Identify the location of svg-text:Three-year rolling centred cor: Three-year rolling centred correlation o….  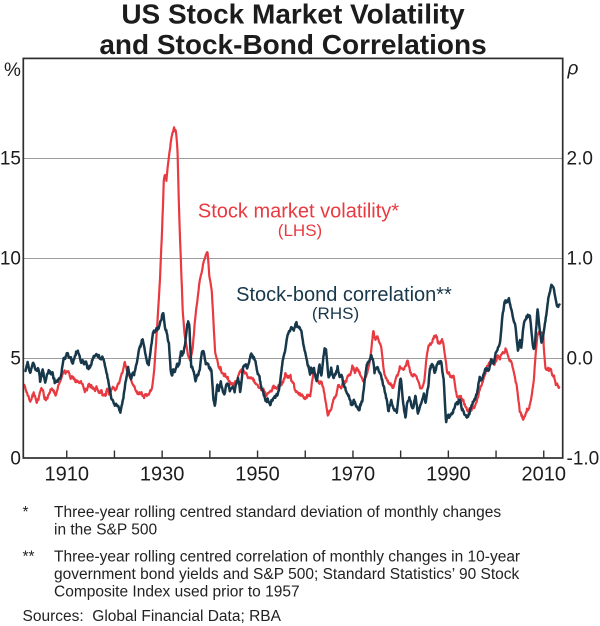
(287, 557).